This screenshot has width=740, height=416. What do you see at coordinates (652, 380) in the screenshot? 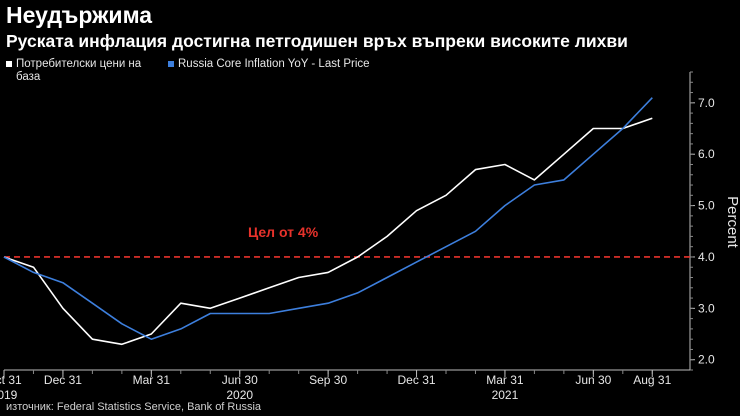
I see `x-tick-label: Aug 31` at bounding box center [652, 380].